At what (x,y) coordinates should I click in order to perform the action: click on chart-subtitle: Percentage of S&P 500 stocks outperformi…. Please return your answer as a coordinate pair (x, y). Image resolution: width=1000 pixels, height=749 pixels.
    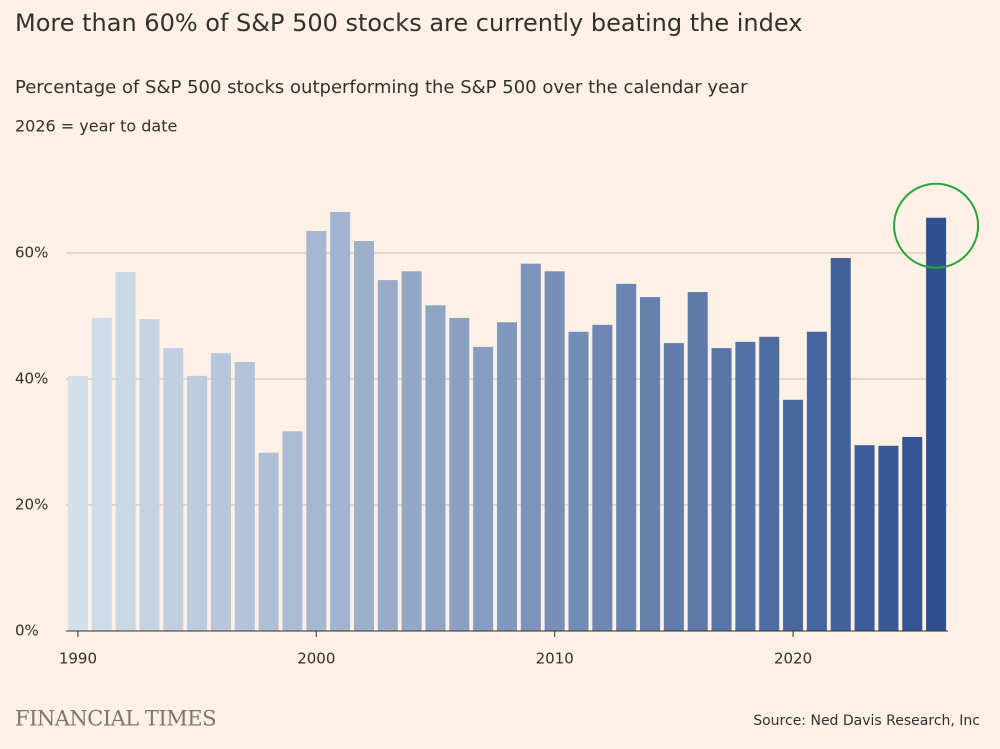
    Looking at the image, I should click on (381, 87).